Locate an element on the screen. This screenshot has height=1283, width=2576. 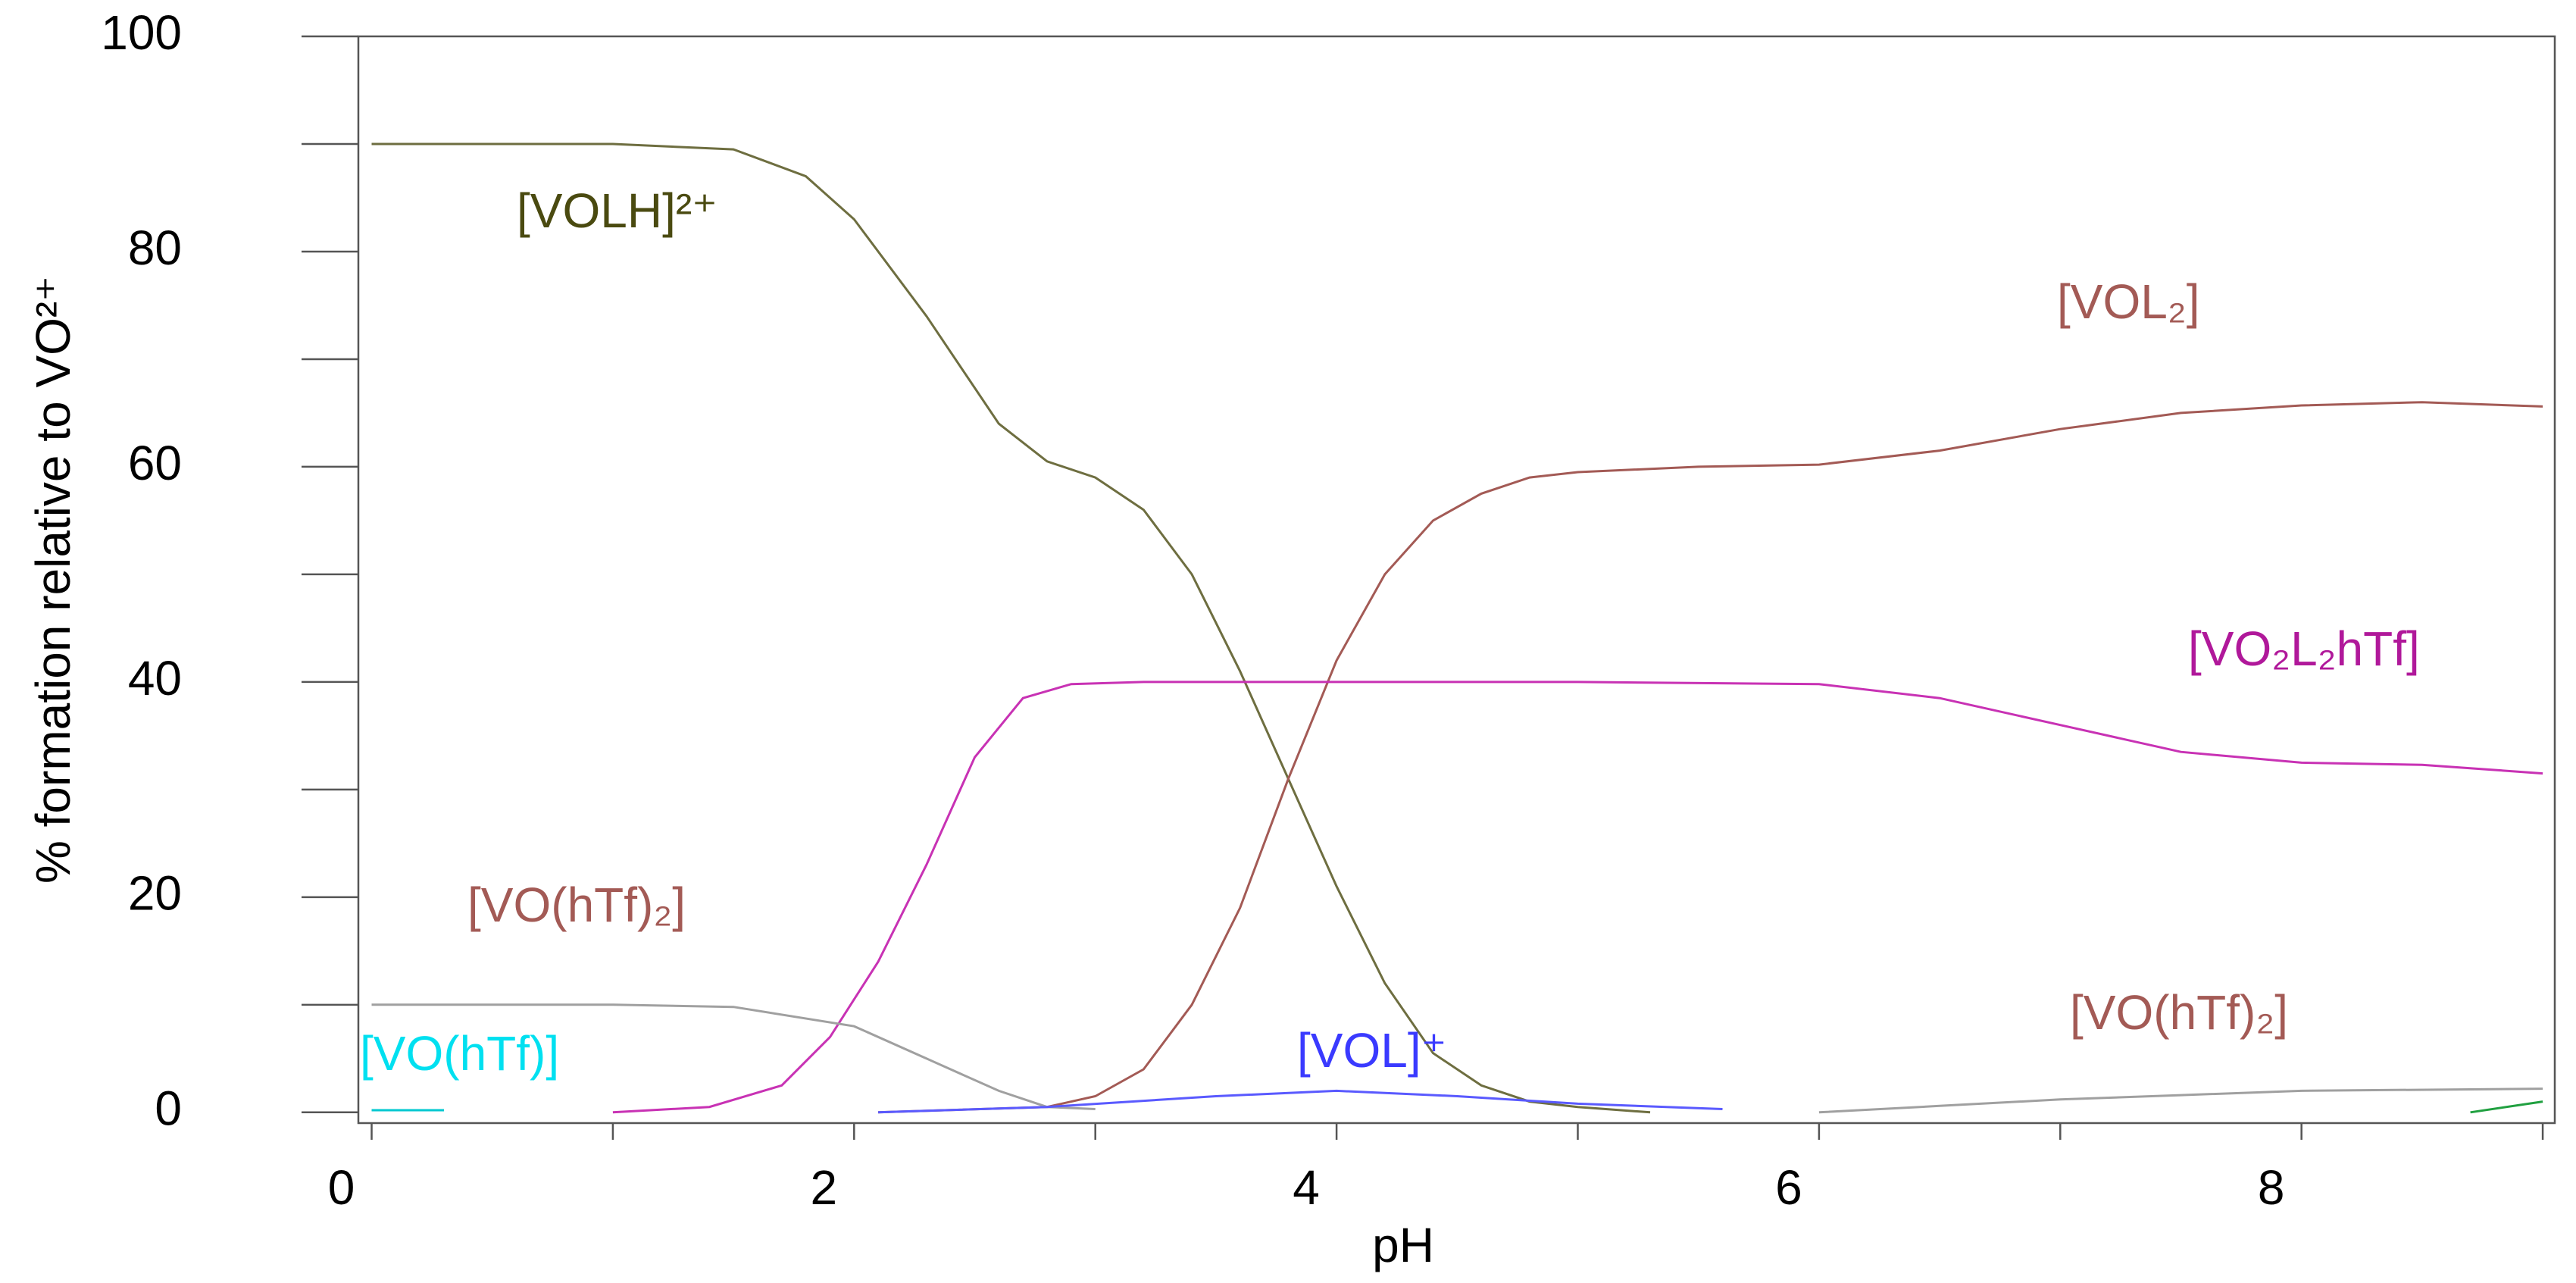
x-tick-label: 6 is located at coordinates (1788, 1187).